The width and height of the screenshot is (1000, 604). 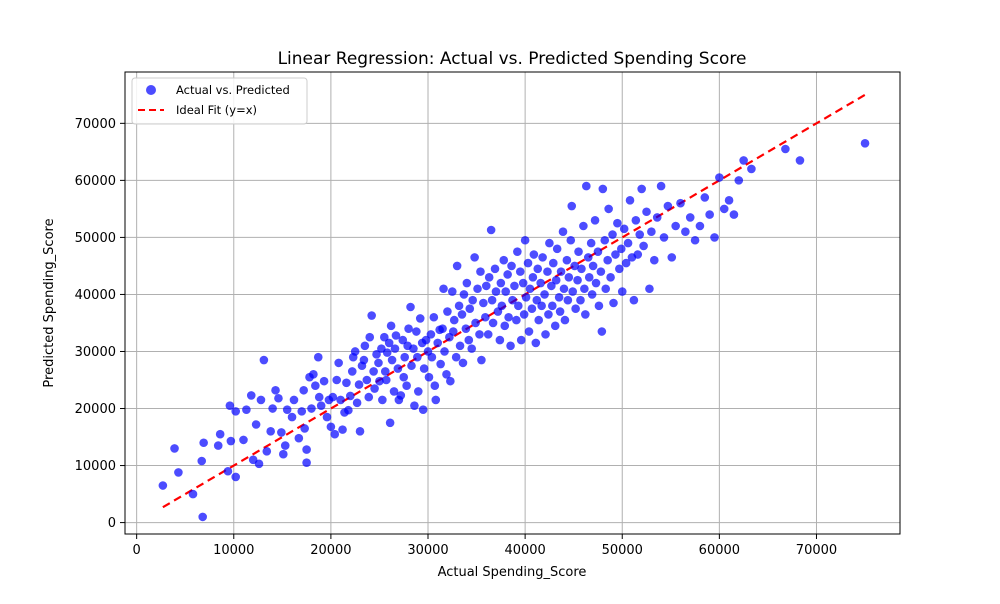 I want to click on x-tick-label: 20000, so click(x=330, y=550).